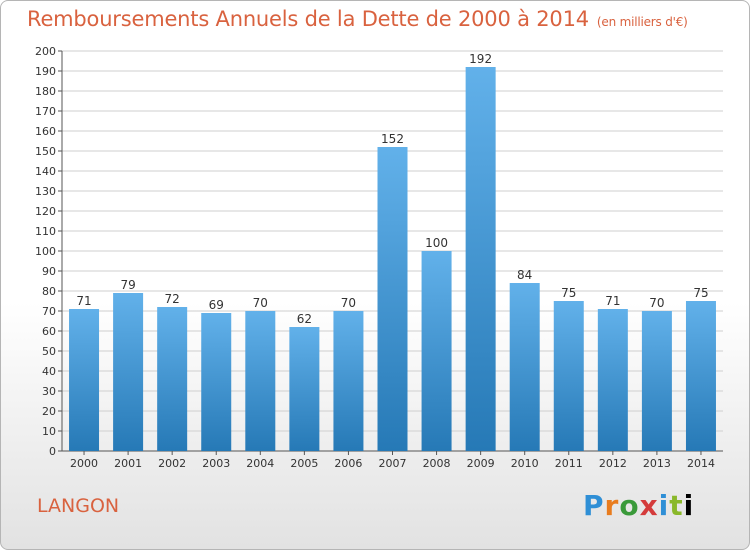  What do you see at coordinates (45, 91) in the screenshot?
I see `y-tick-label: 180` at bounding box center [45, 91].